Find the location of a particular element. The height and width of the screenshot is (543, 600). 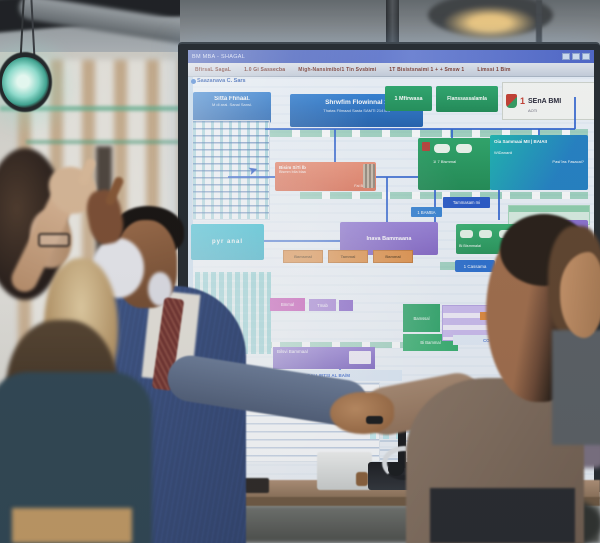

flow-header-blue-1: Sitta Fhnaal. M di arai. Sanai Sansi. is located at coordinates (232, 107).